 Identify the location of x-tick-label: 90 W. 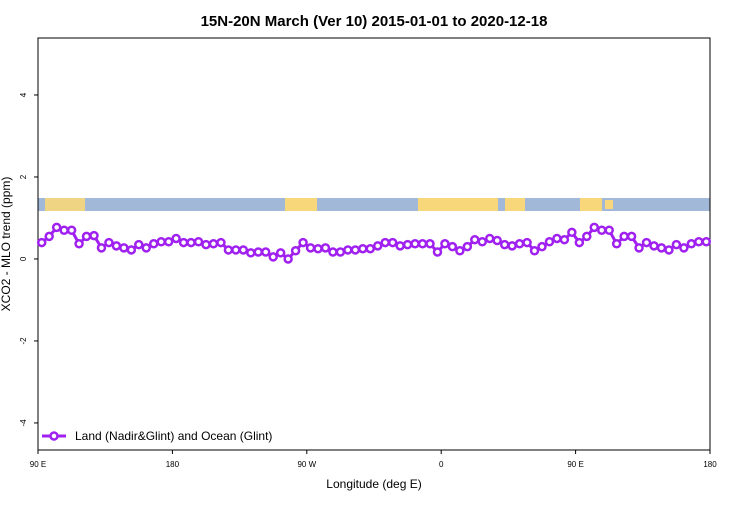
(306, 464).